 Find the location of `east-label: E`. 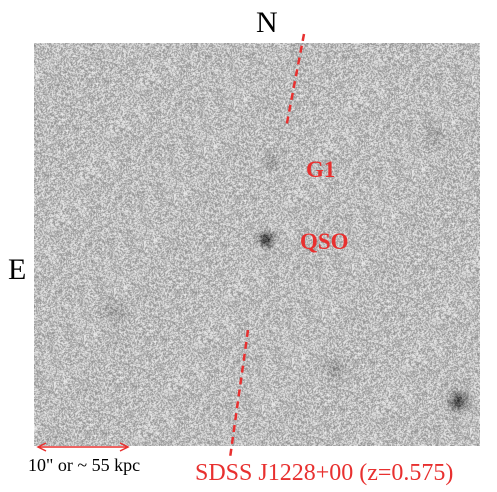

east-label: E is located at coordinates (17, 269).